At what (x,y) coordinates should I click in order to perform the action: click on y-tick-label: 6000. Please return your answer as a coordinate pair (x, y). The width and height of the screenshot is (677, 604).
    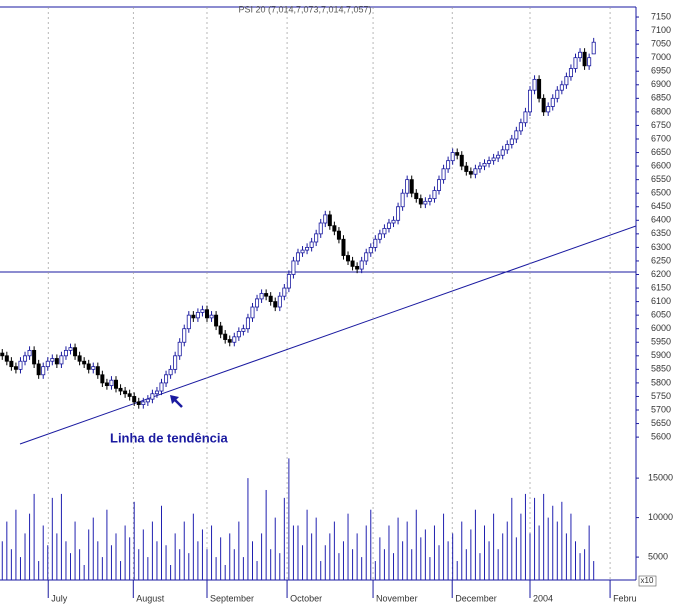
    Looking at the image, I should click on (661, 328).